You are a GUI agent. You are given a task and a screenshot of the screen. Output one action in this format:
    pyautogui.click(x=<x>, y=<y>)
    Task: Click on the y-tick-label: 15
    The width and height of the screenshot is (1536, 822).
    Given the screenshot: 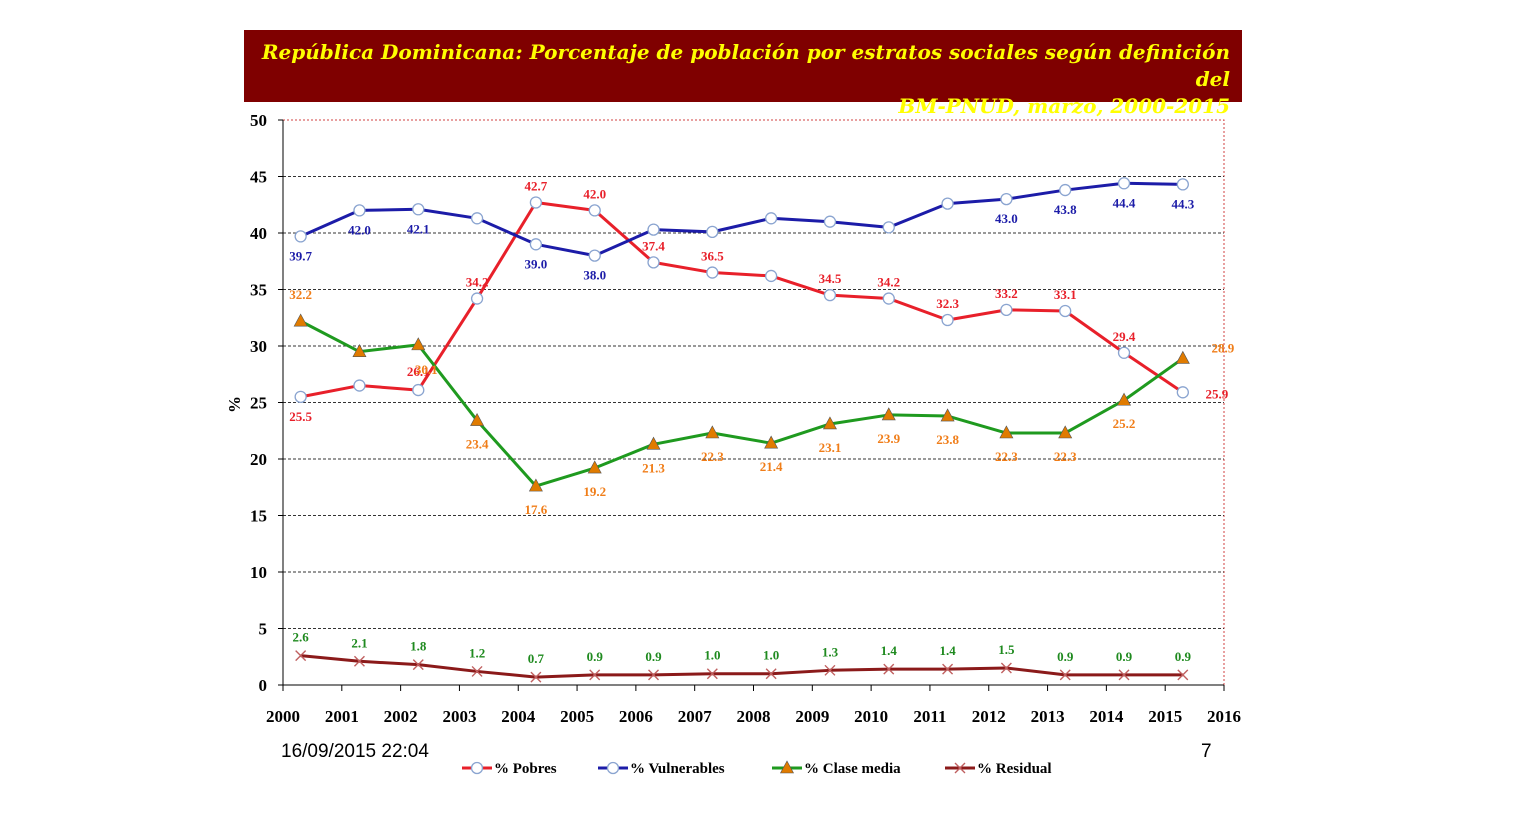 What is the action you would take?
    pyautogui.click(x=258, y=516)
    